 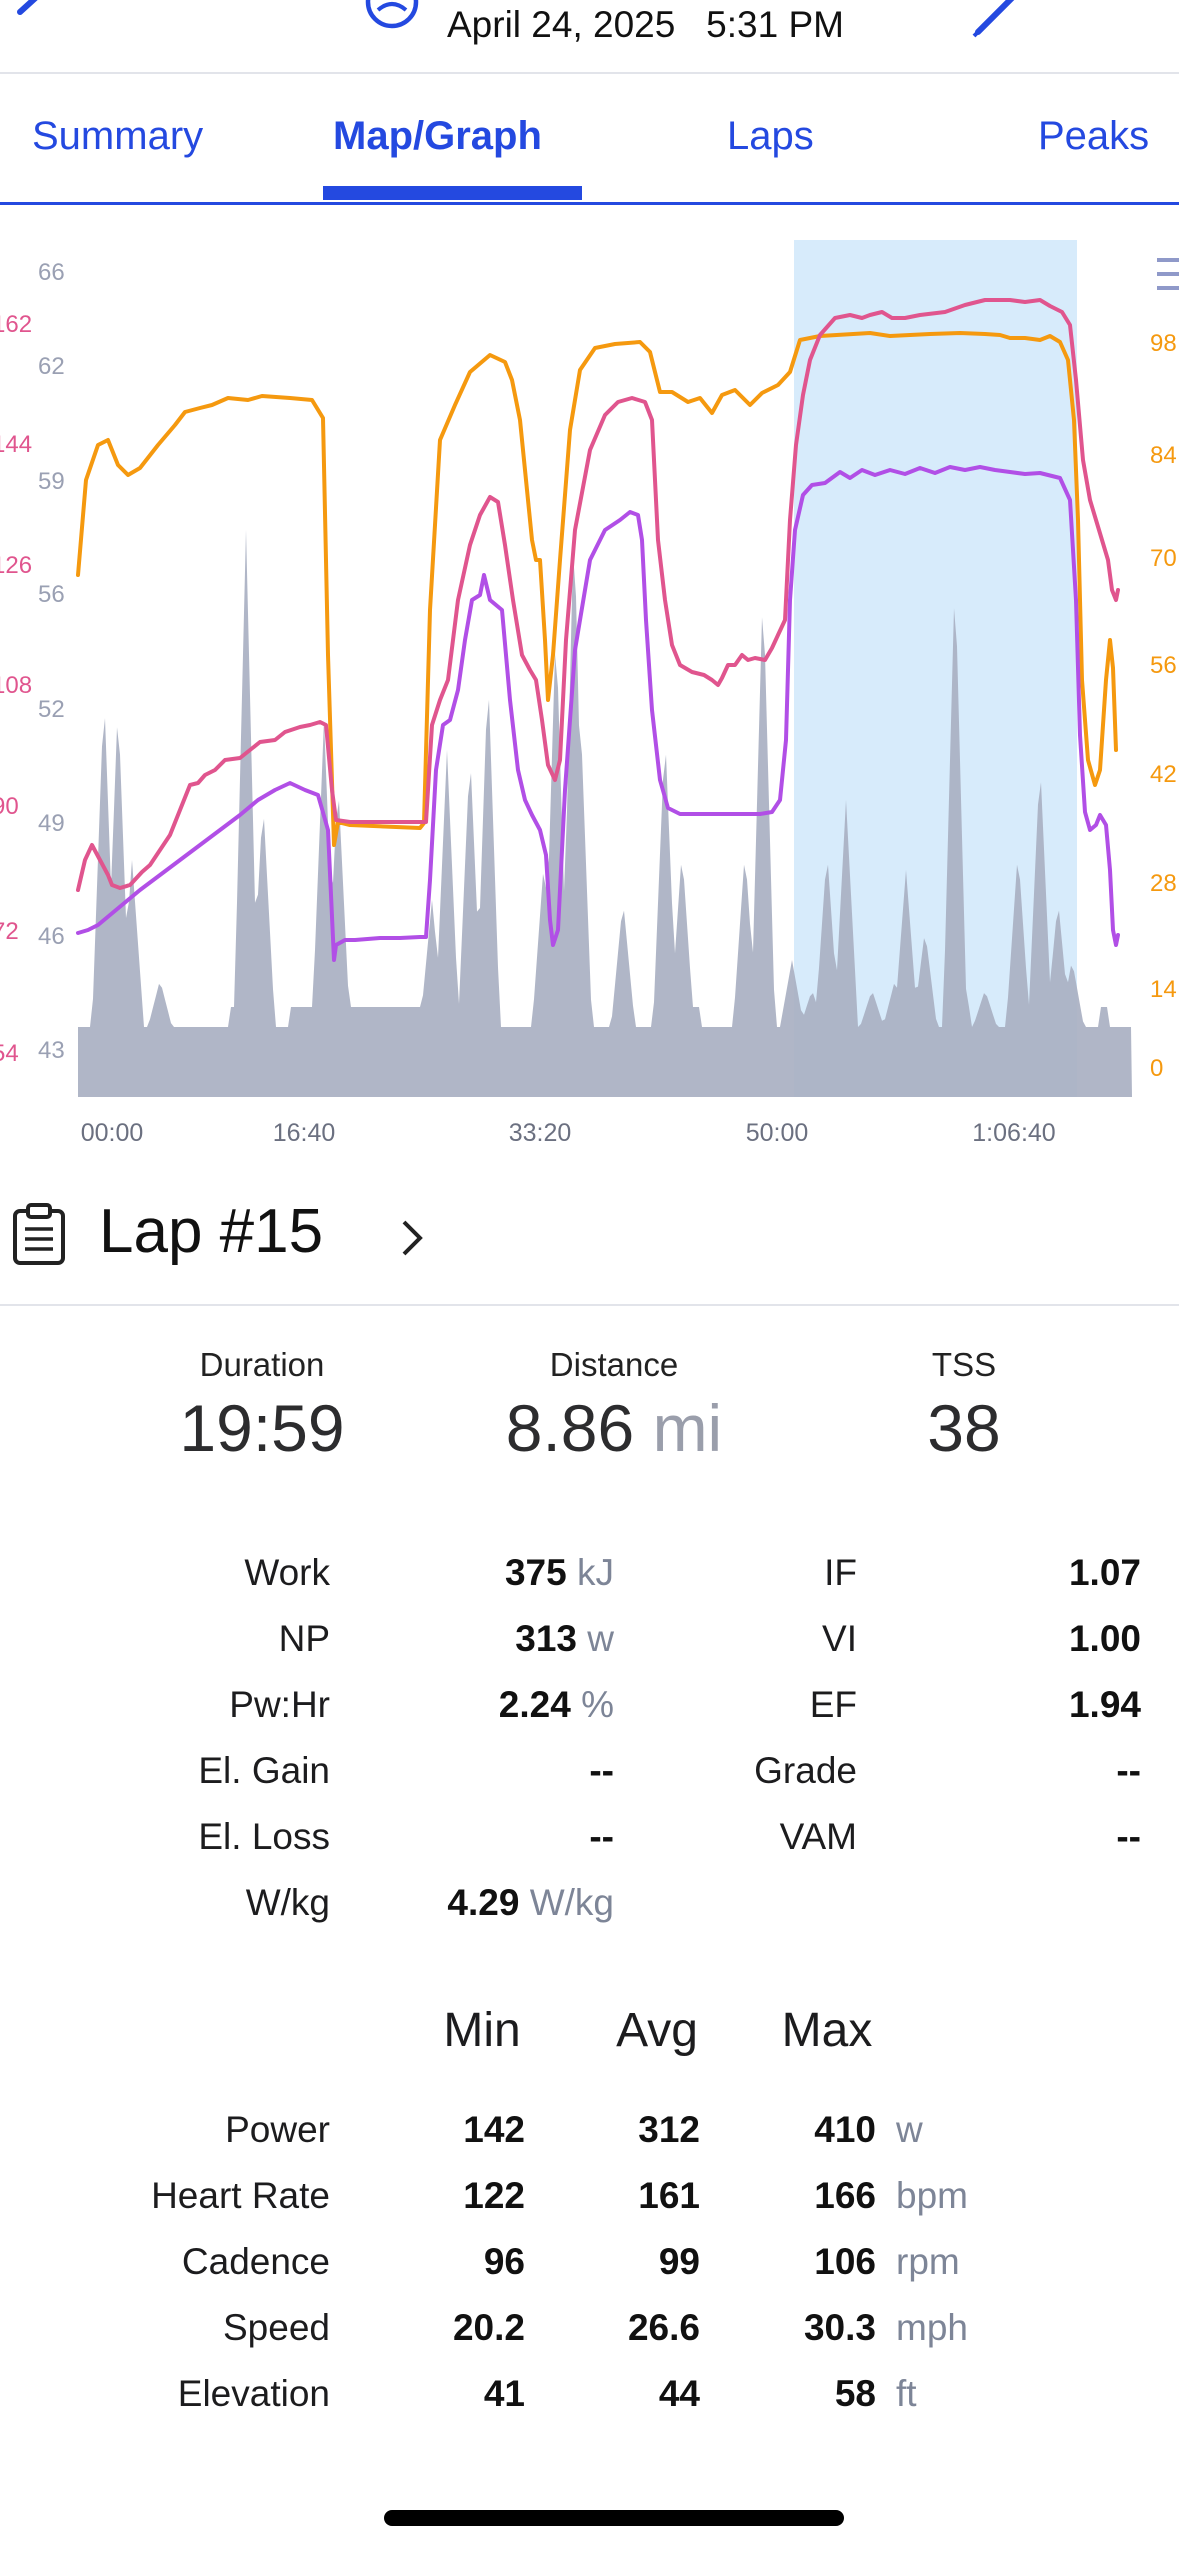 I want to click on metric-number: 4.29, so click(x=483, y=1902).